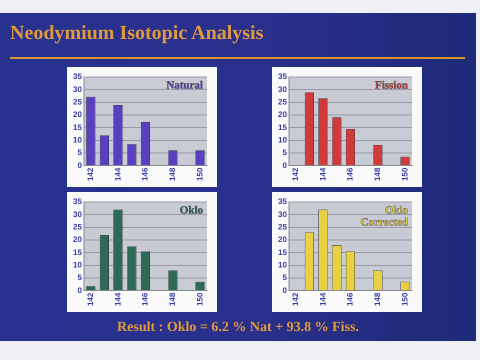  Describe the element at coordinates (238, 328) in the screenshot. I see `text: Result : Oklo = 6.2 % Nat + 93.8 % Fiss.` at that location.